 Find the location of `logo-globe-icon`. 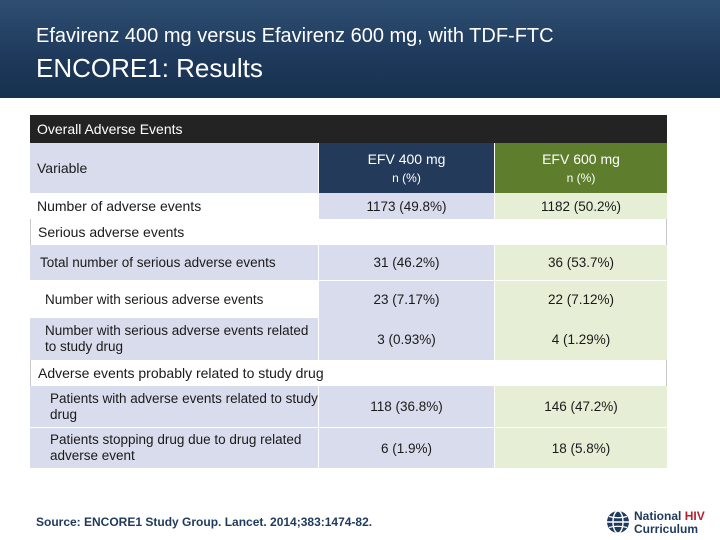

logo-globe-icon is located at coordinates (618, 522).